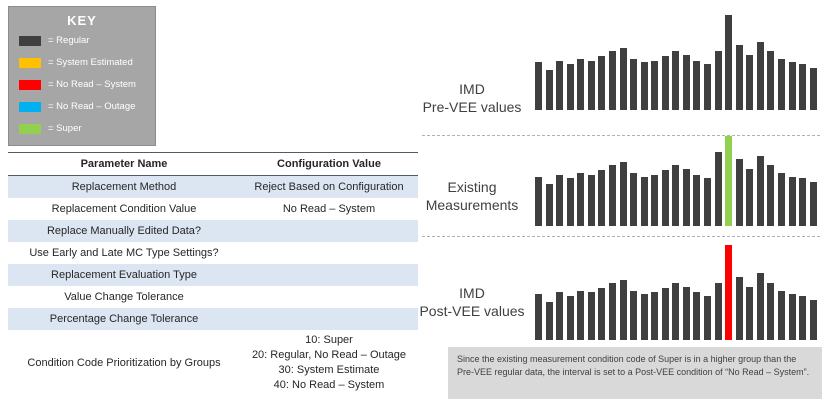  Describe the element at coordinates (90, 62) in the screenshot. I see `legend-label: = System Estimated` at that location.